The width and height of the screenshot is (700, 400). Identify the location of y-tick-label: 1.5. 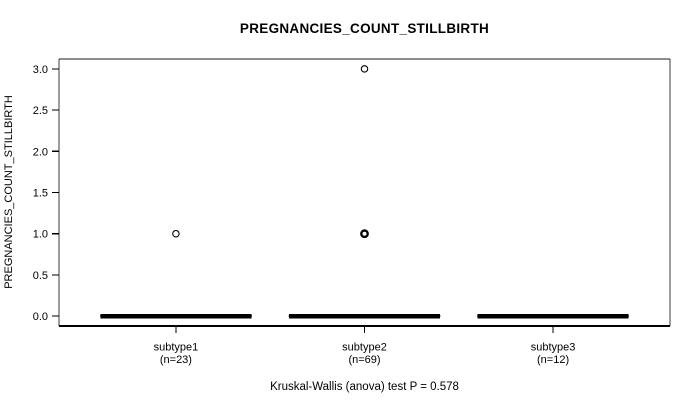
(40, 194).